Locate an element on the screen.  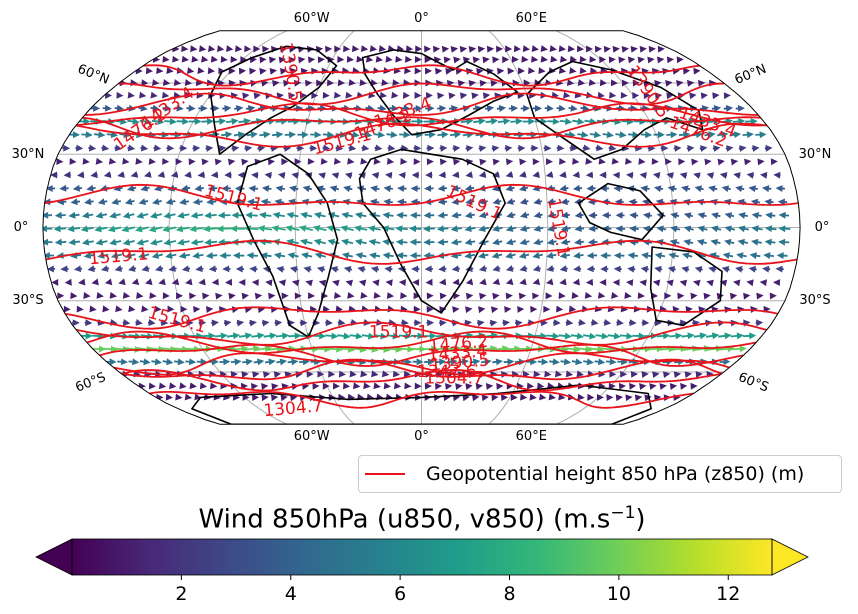
legend: Geopotential height 850 hPa (z850) (m) is located at coordinates (600, 474).